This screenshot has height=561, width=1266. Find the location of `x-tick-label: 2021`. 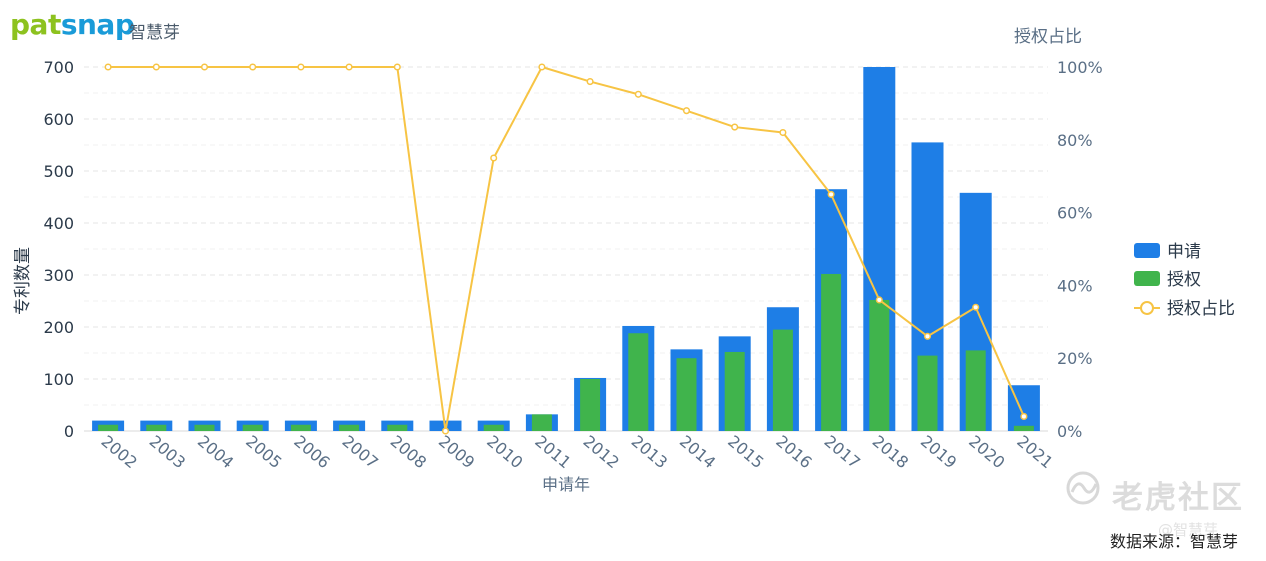

x-tick-label: 2021 is located at coordinates (1034, 452).